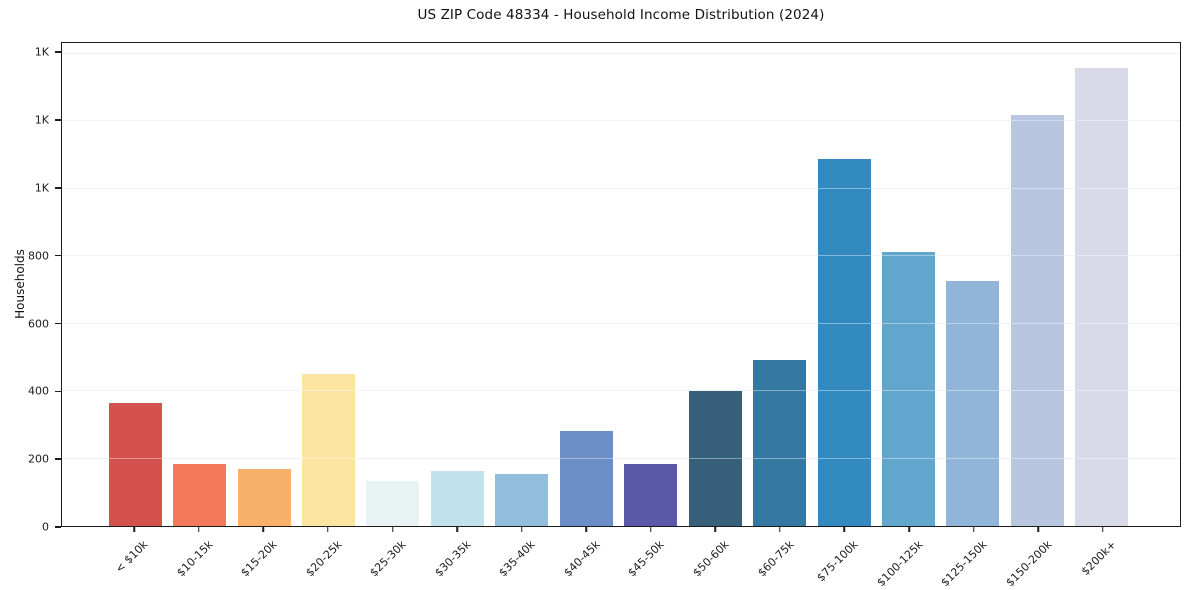 The height and width of the screenshot is (590, 1189). What do you see at coordinates (646, 559) in the screenshot?
I see `x-tick-label: $45-50k` at bounding box center [646, 559].